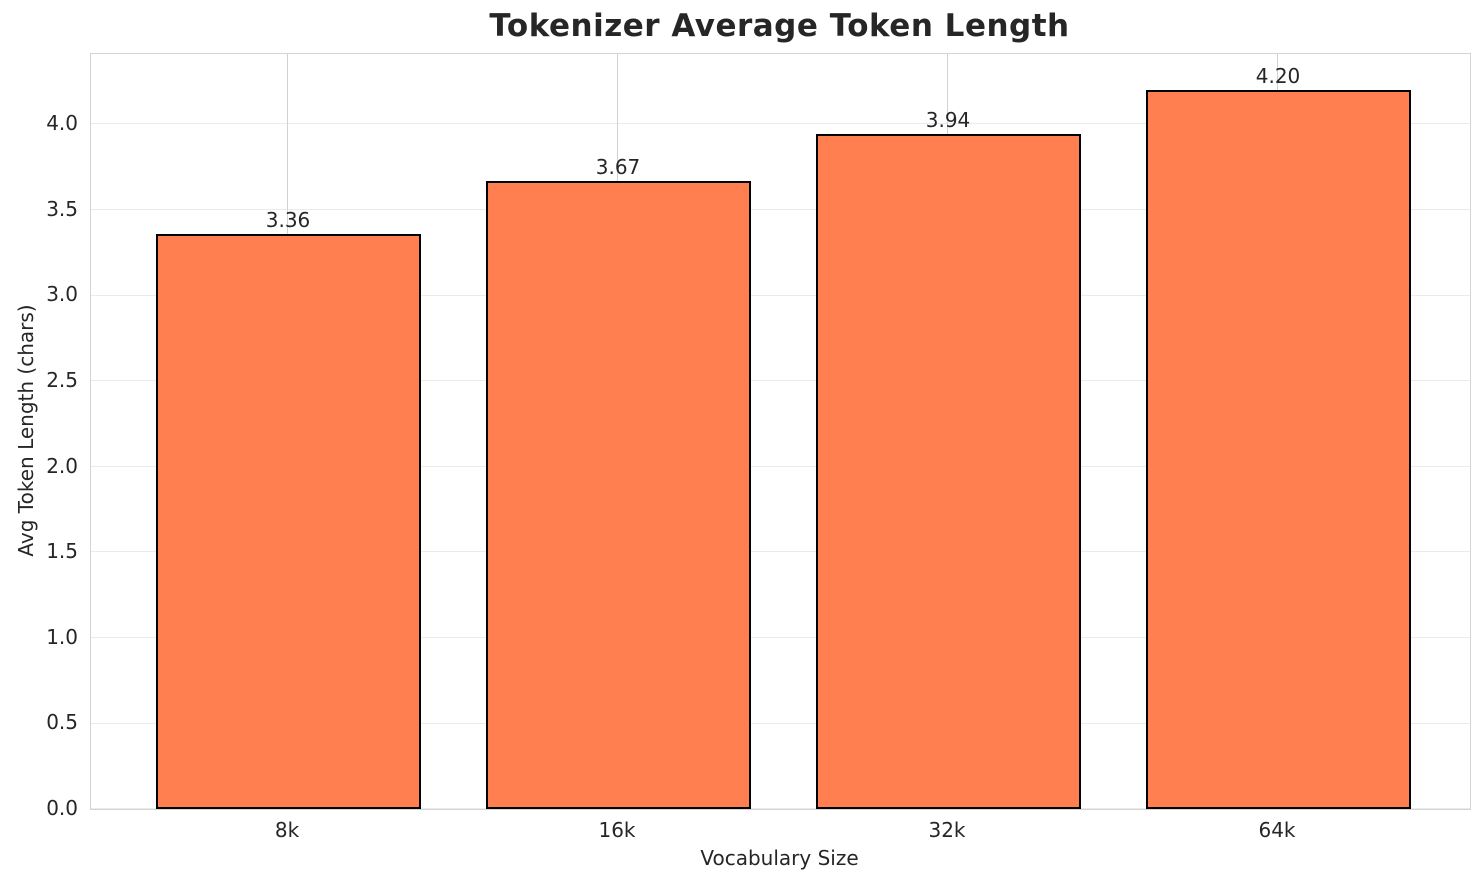 The width and height of the screenshot is (1484, 885). I want to click on y-tick-label: 3.0, so click(62, 294).